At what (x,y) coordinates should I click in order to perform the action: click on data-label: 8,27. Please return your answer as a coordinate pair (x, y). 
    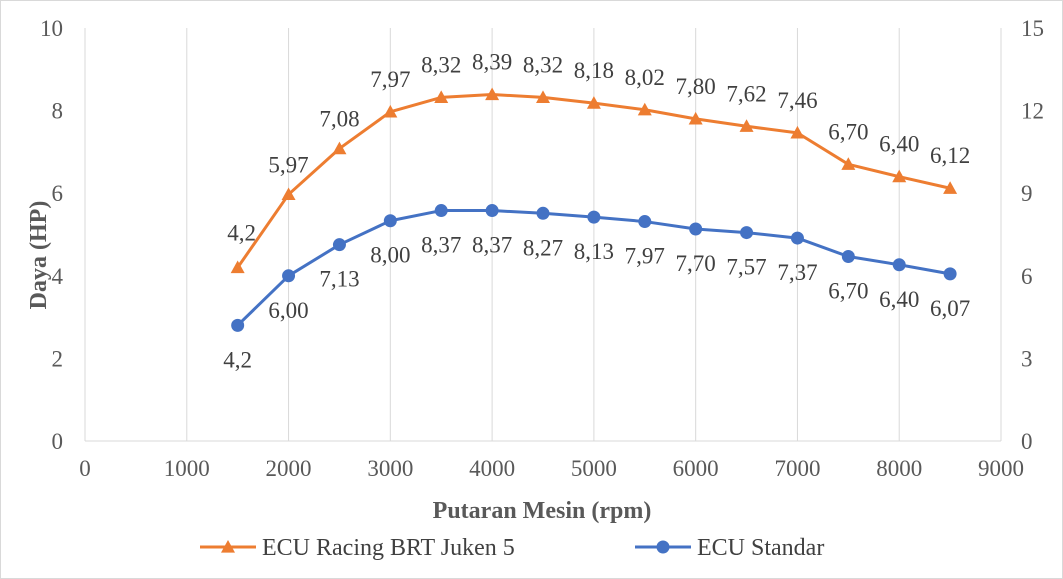
    Looking at the image, I should click on (543, 247).